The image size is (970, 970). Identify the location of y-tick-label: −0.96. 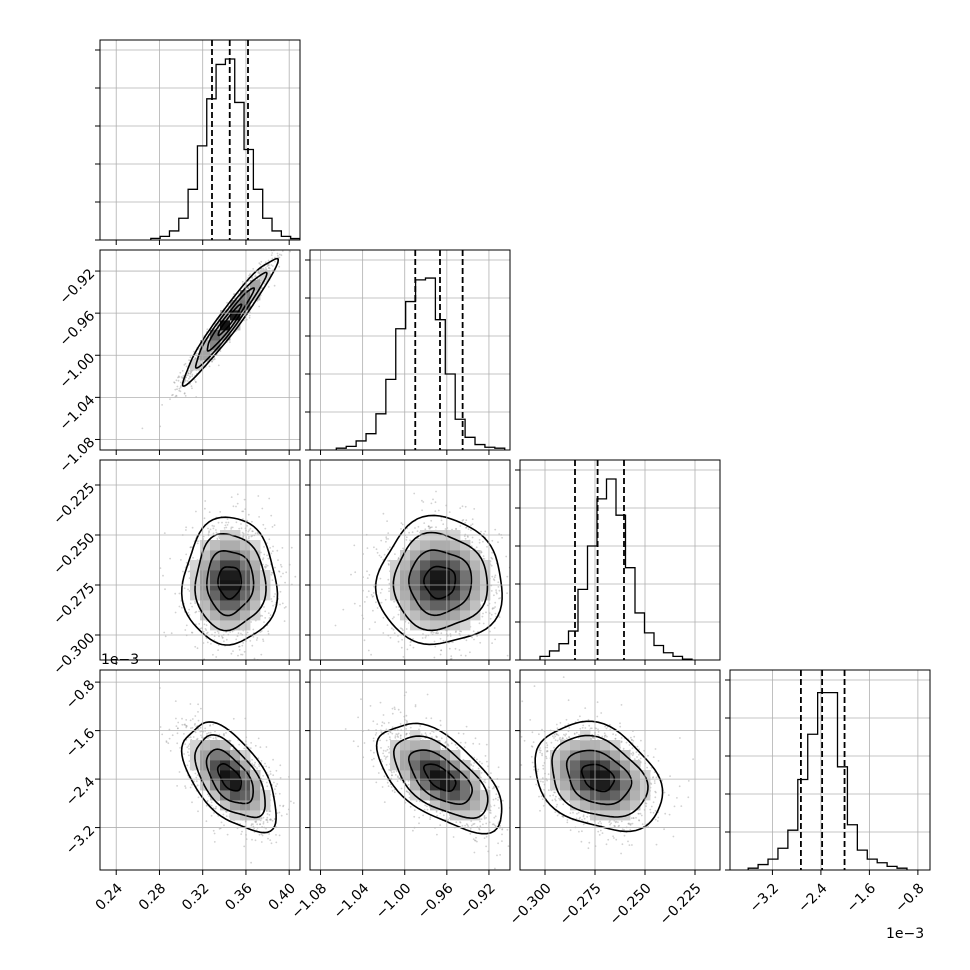
(78, 329).